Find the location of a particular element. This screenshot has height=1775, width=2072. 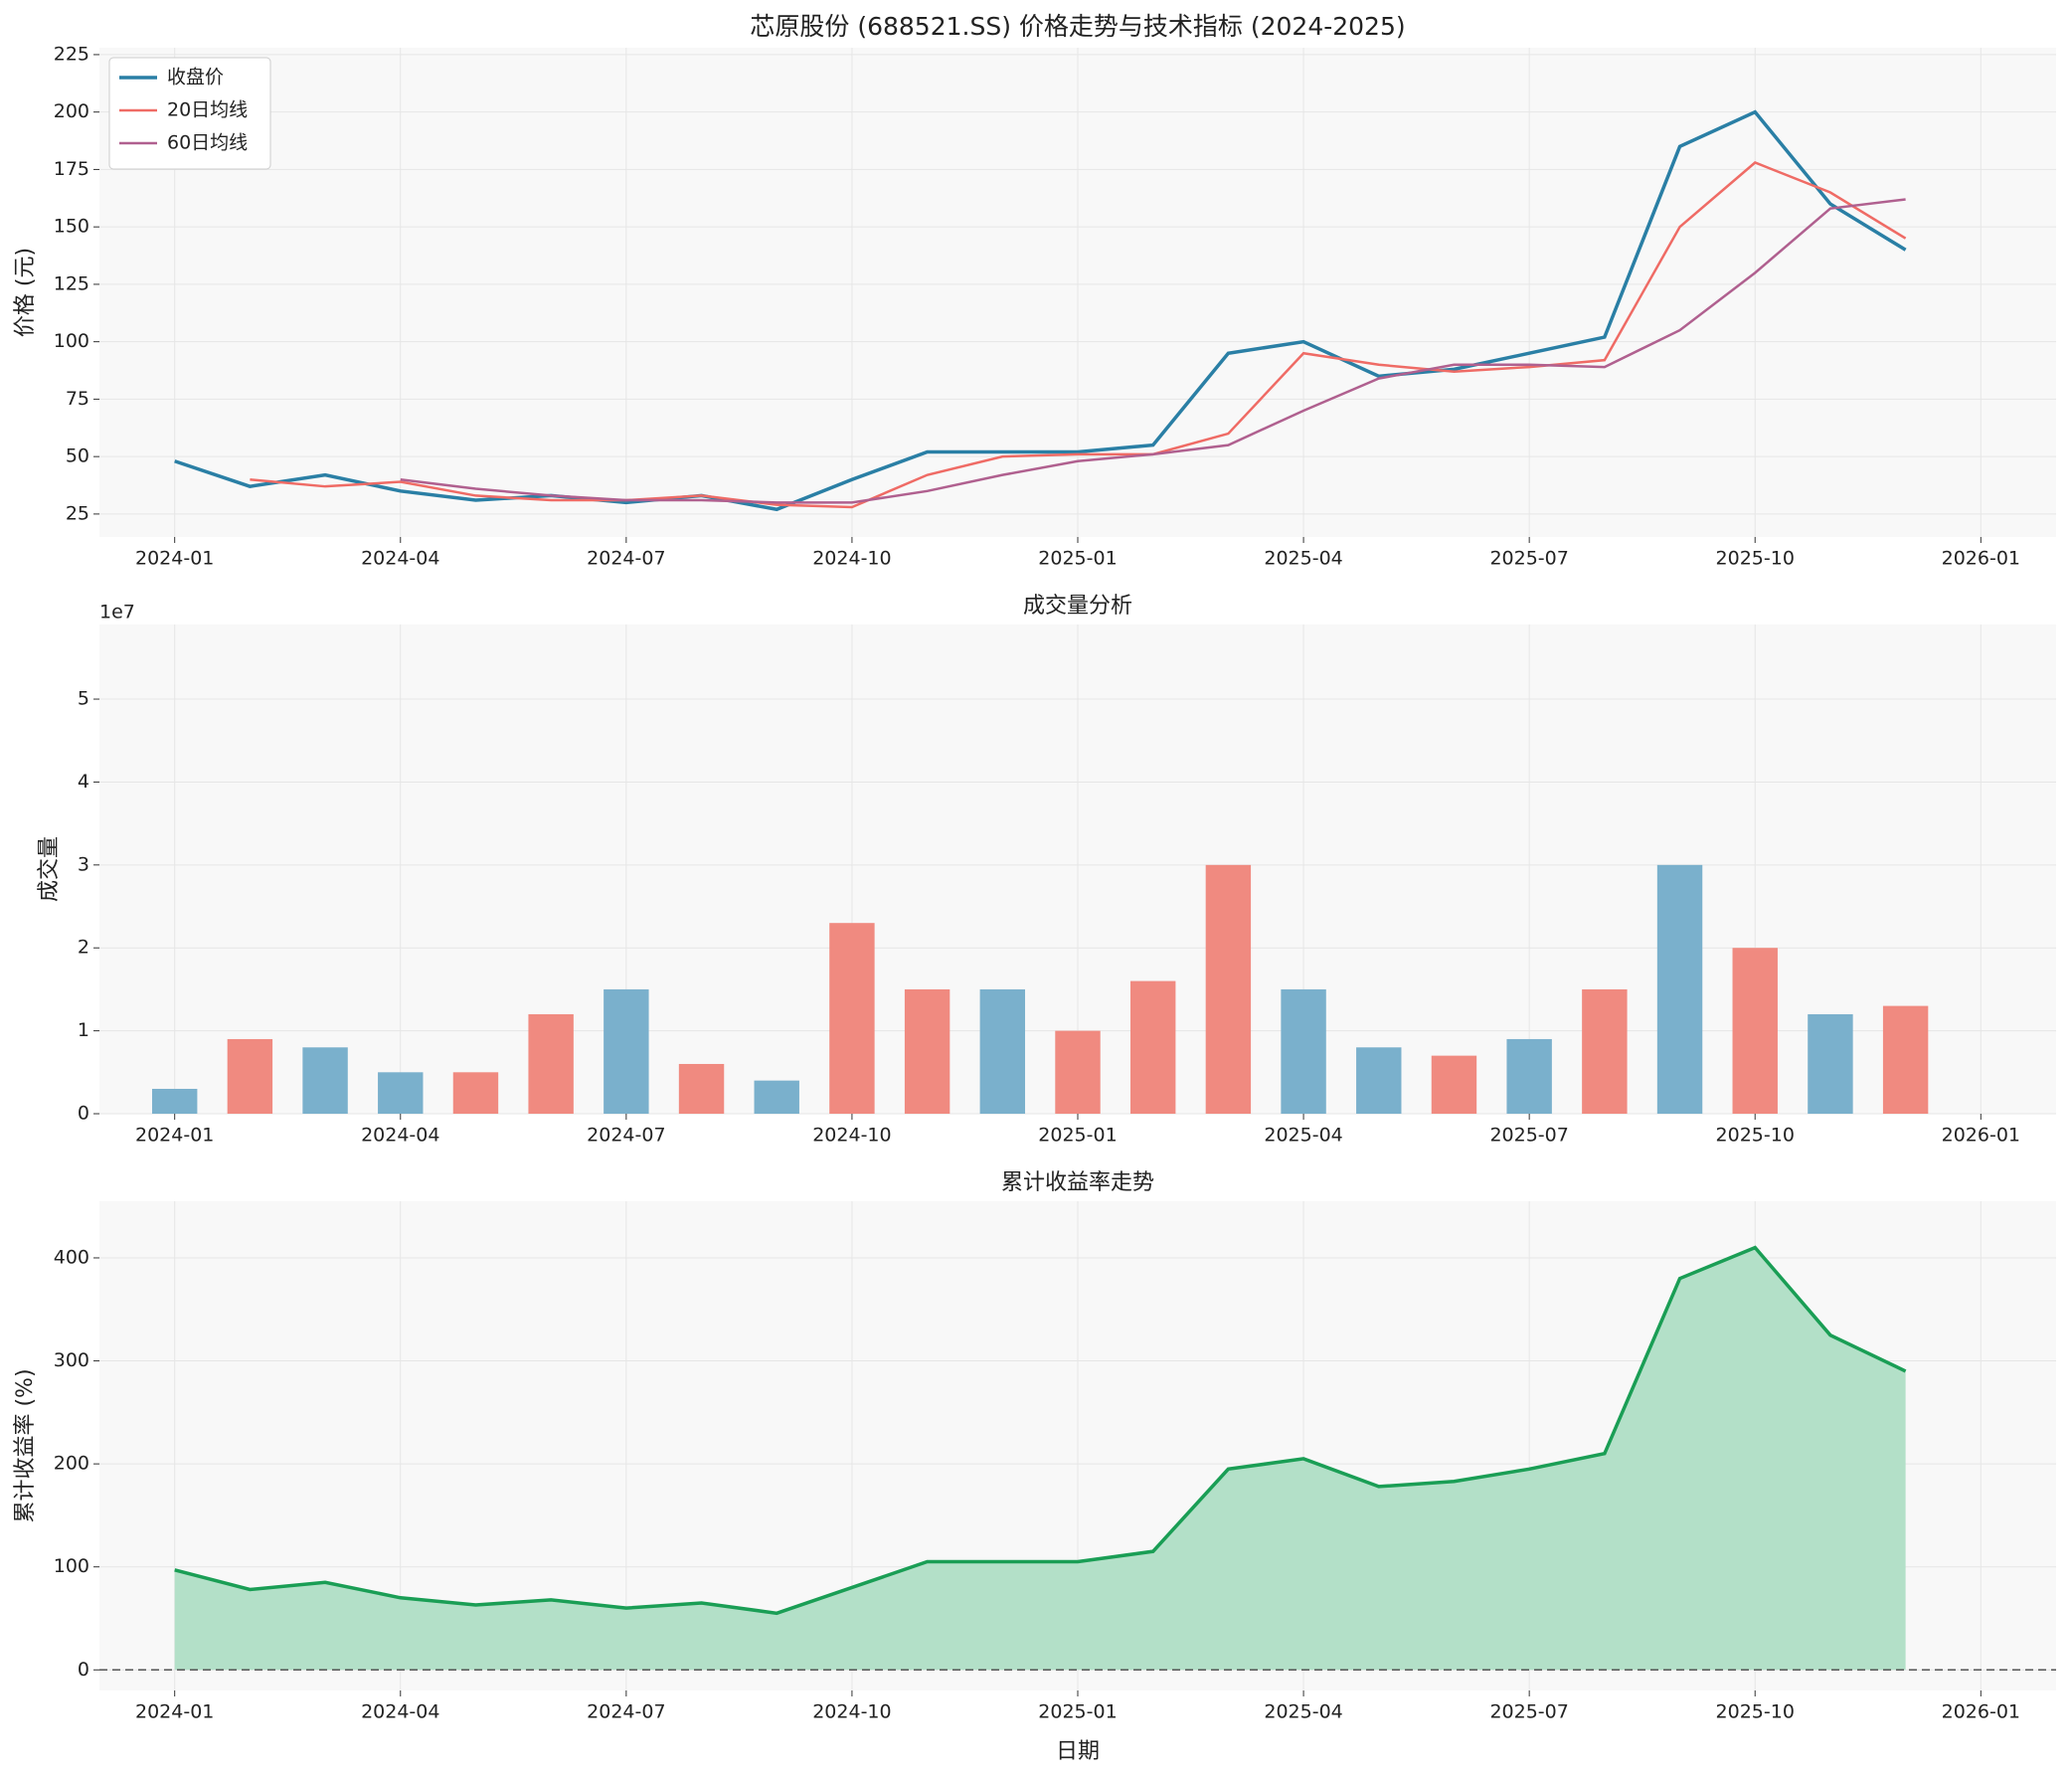

y-axis-label: 成交量 is located at coordinates (50, 869).